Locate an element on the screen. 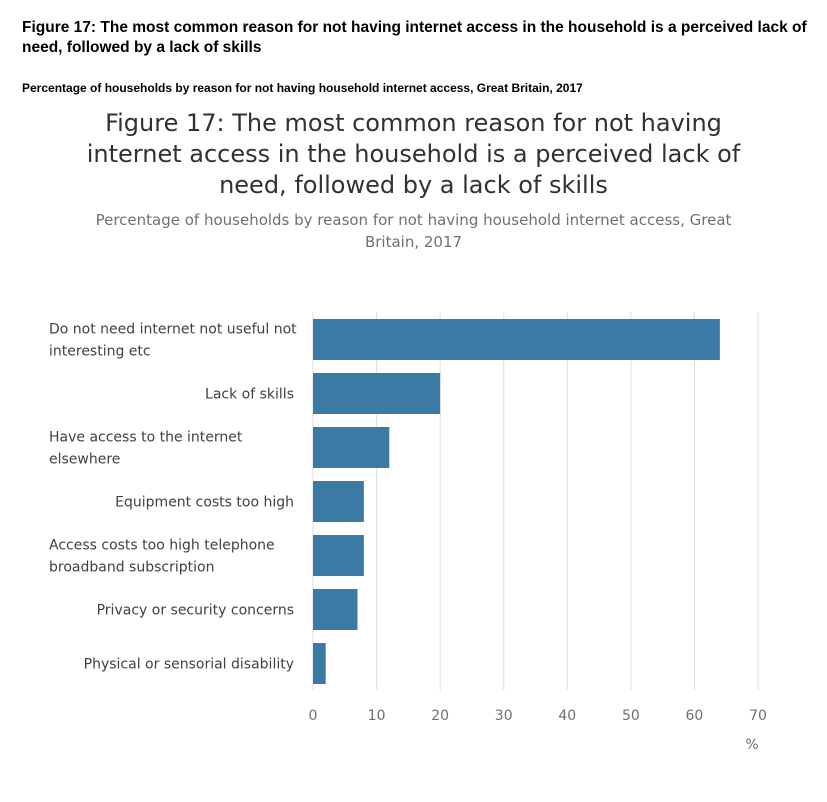 Image resolution: width=827 pixels, height=802 pixels. category-label: Equipment costs too high is located at coordinates (204, 503).